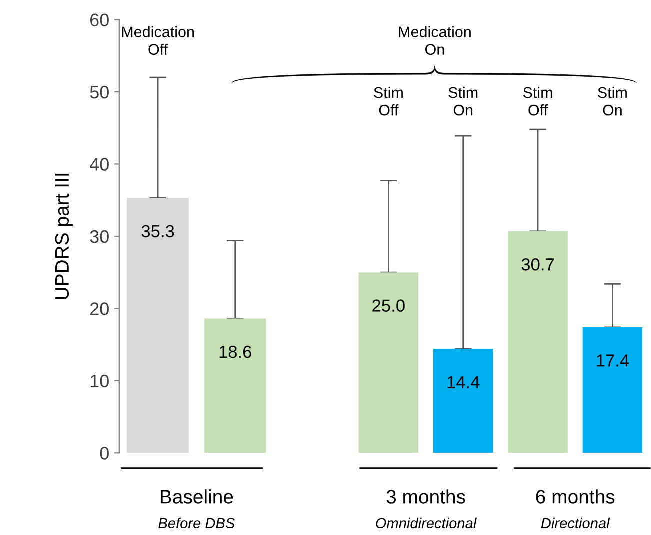  Describe the element at coordinates (197, 523) in the screenshot. I see `text: Before DBS` at that location.